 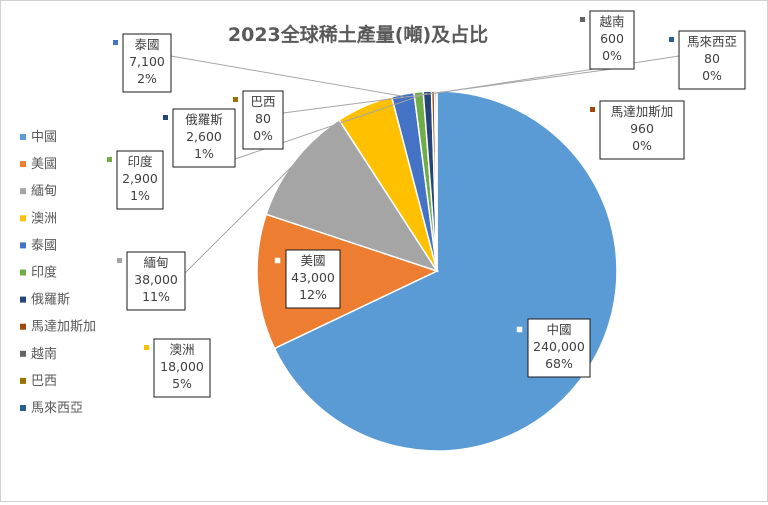 I want to click on data-label-value: 2,900, so click(x=140, y=178).